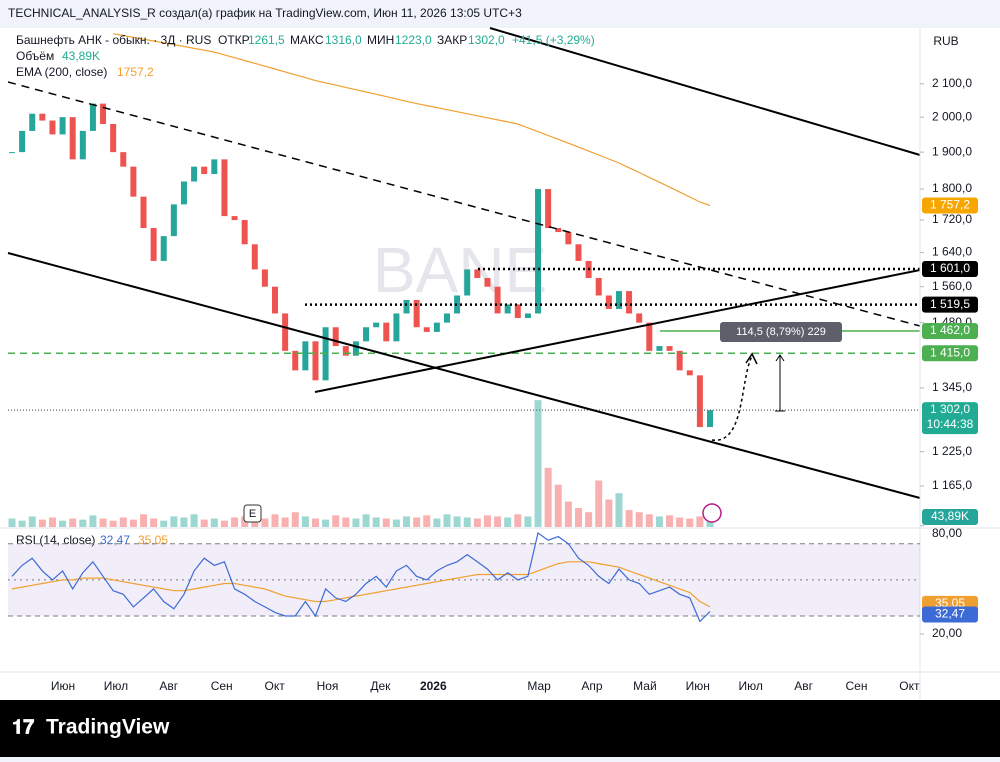  Describe the element at coordinates (952, 151) in the screenshot. I see `y-tick-label: 1 900,0` at that location.